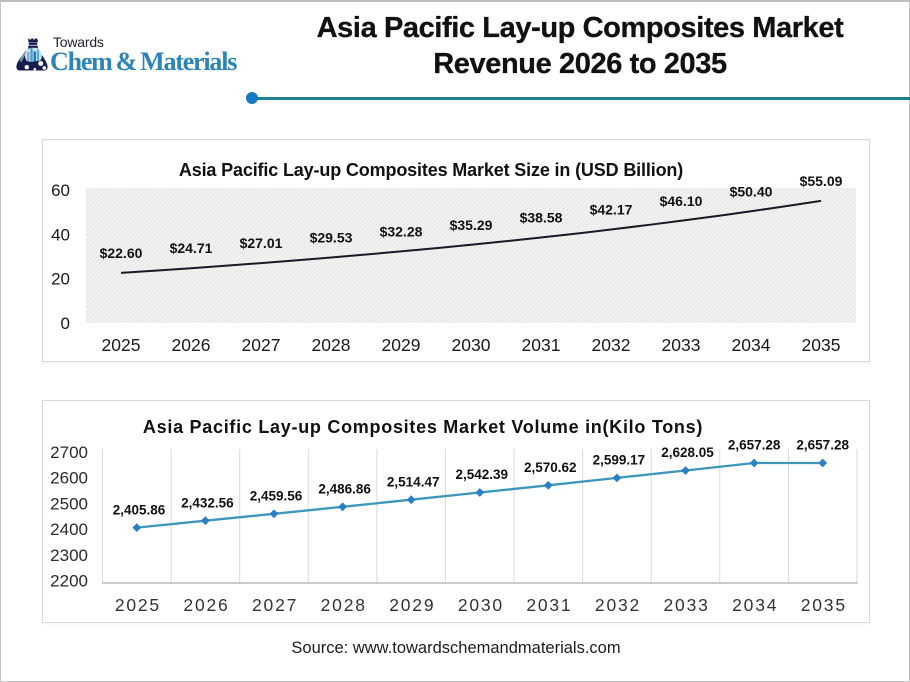 The width and height of the screenshot is (910, 682). Describe the element at coordinates (69, 503) in the screenshot. I see `svg-text: 2500` at that location.